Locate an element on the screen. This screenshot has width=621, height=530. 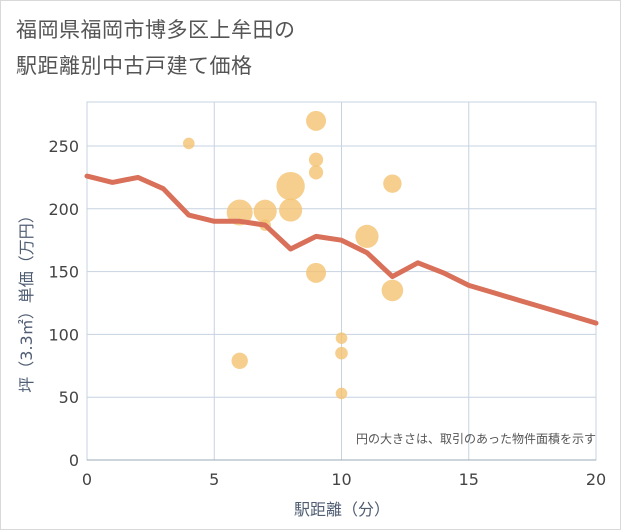
y-tick-label: 100 is located at coordinates (63, 334).